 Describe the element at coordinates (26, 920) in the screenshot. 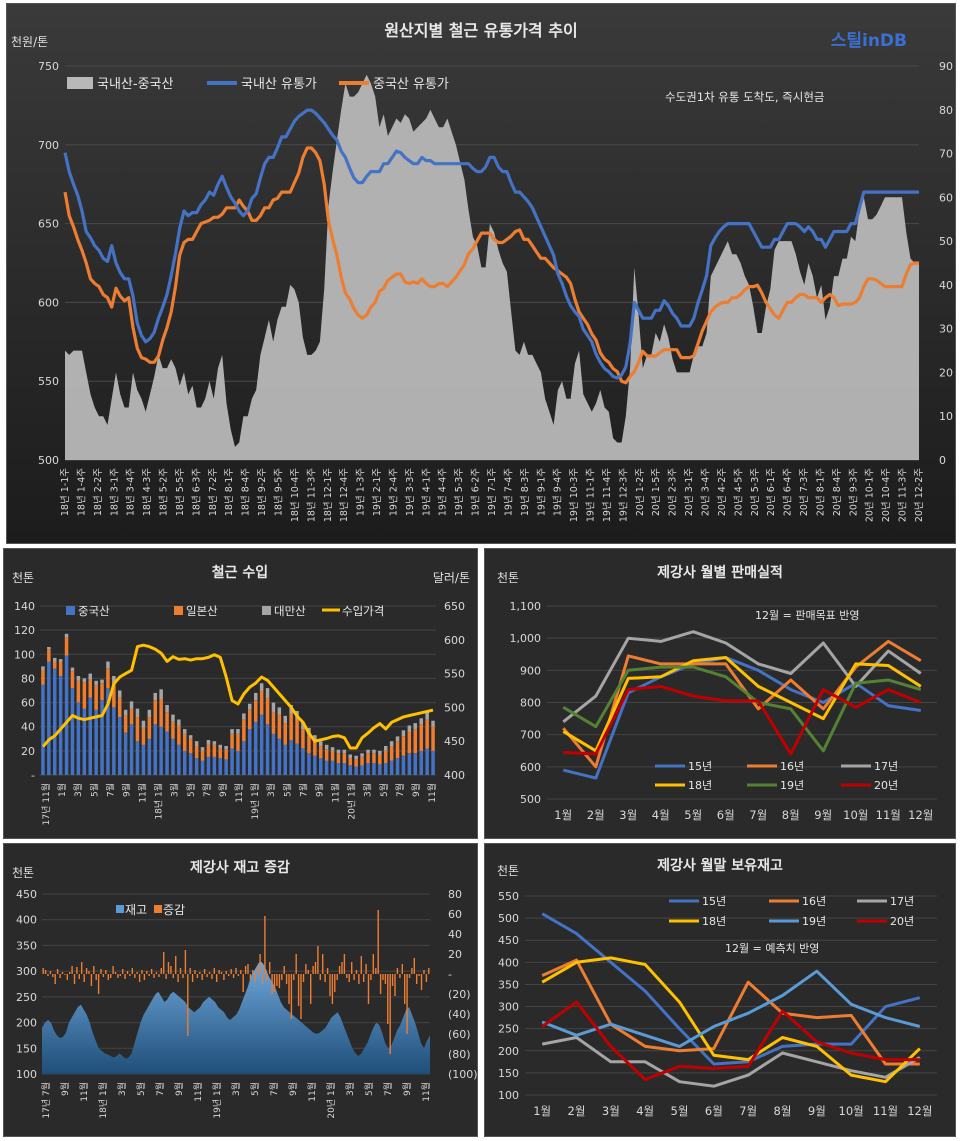

I see `invchg-ytick-6: 400` at that location.